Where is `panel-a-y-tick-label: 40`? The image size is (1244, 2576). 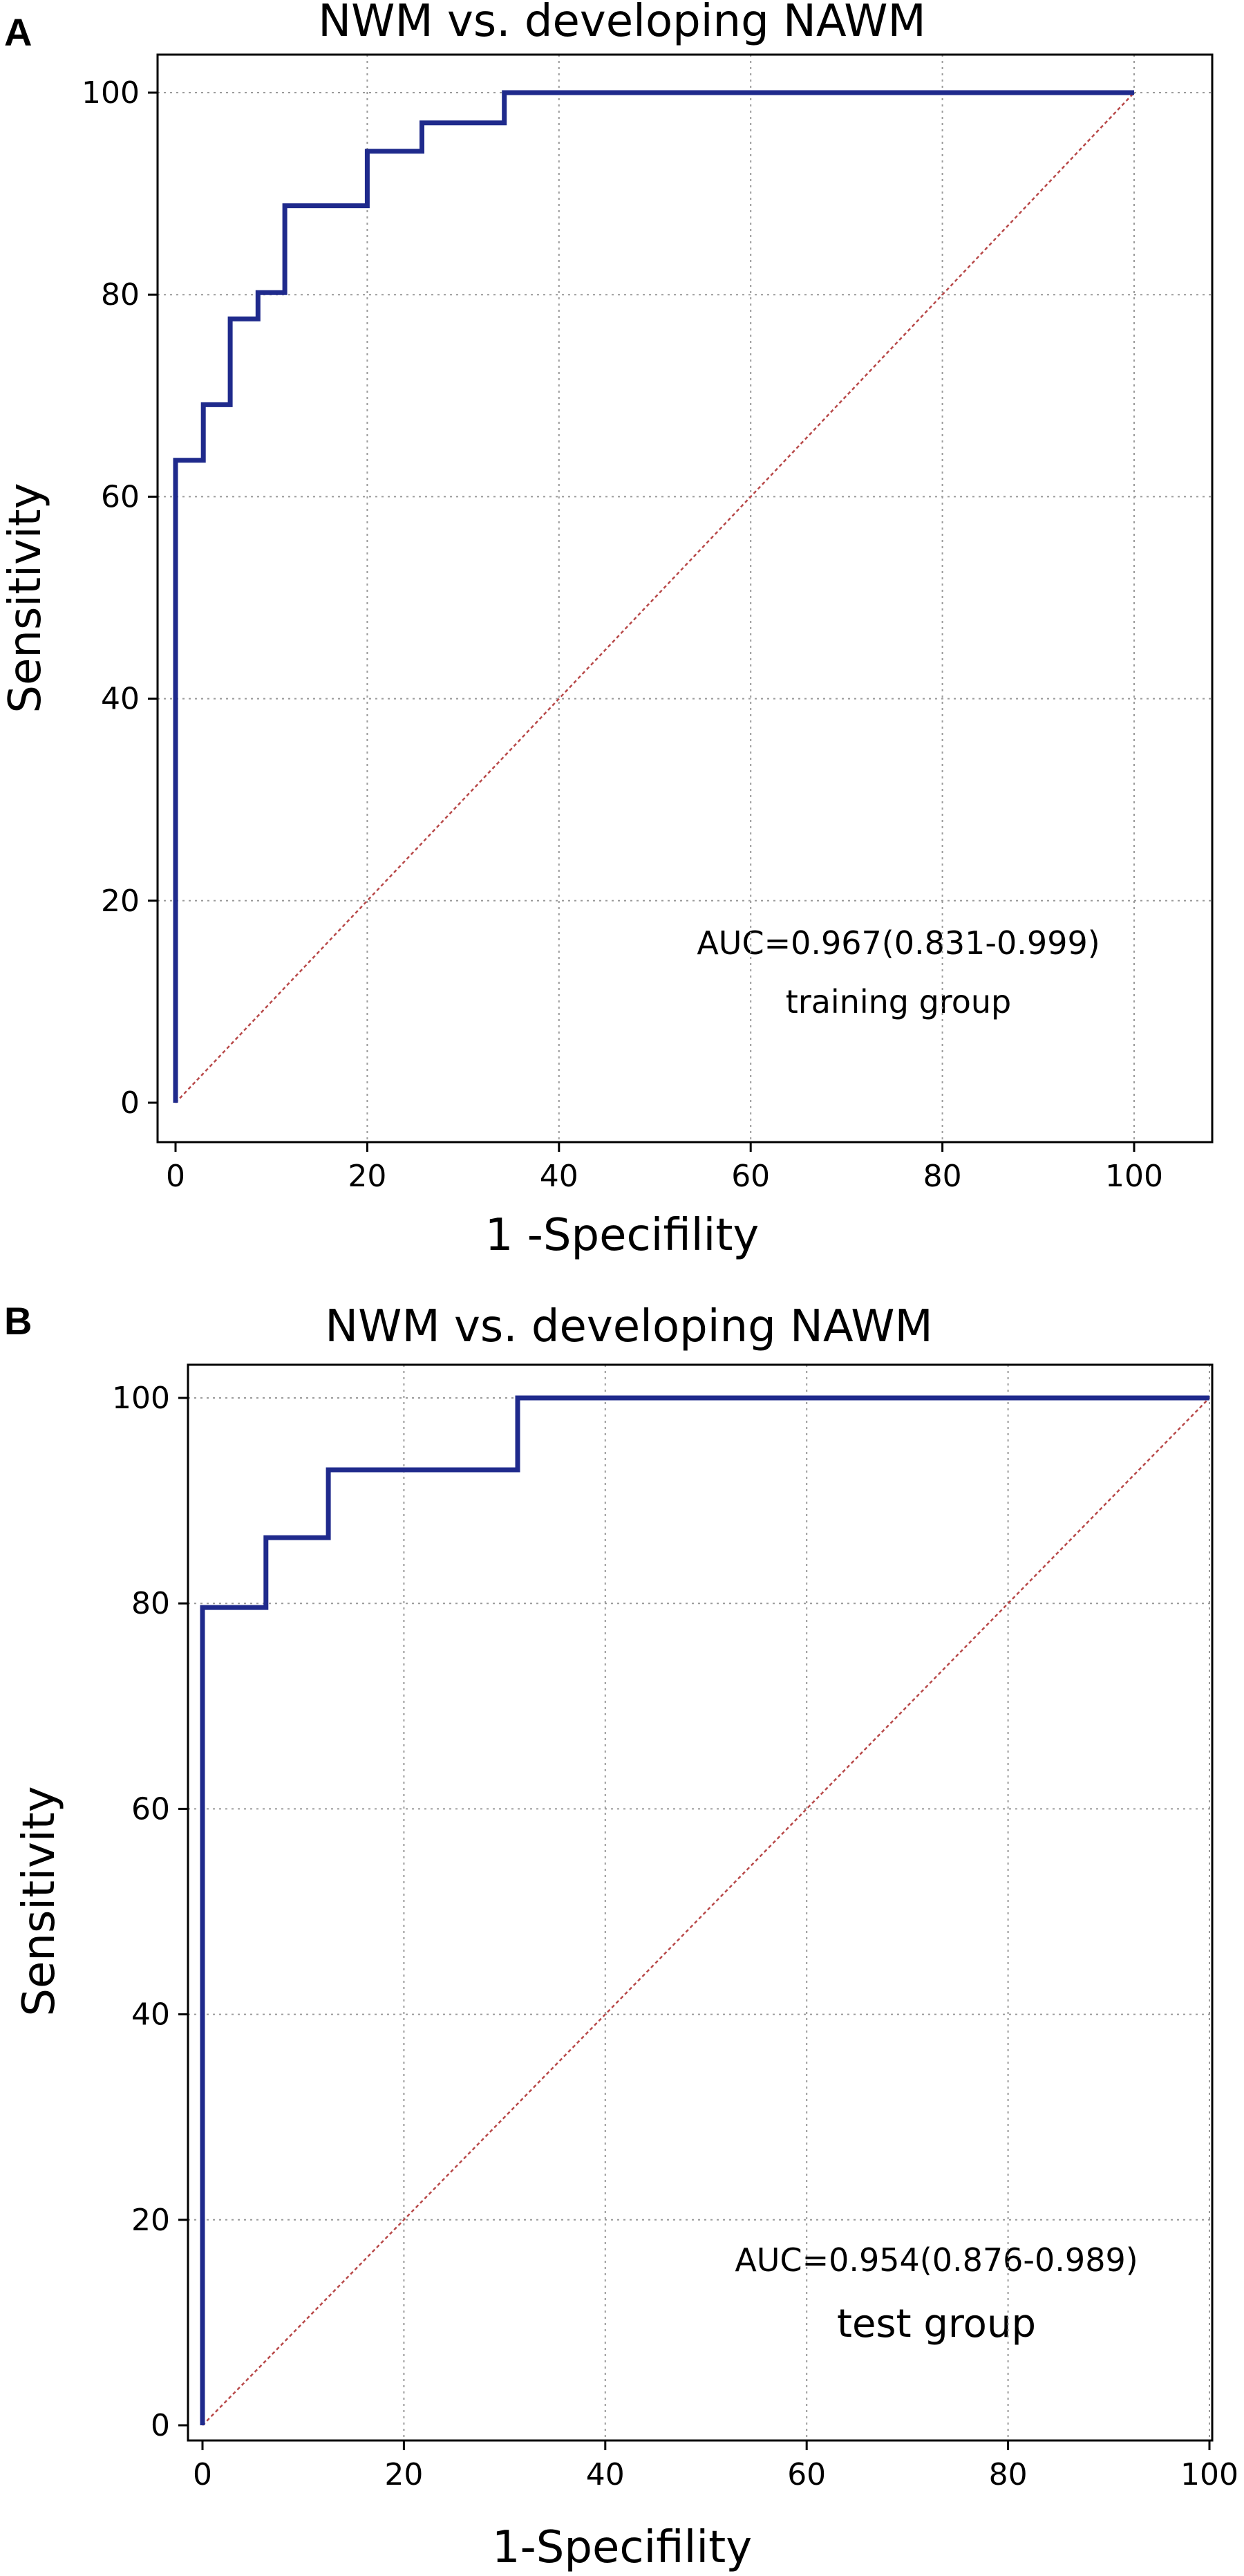
panel-a-y-tick-label: 40 is located at coordinates (120, 699).